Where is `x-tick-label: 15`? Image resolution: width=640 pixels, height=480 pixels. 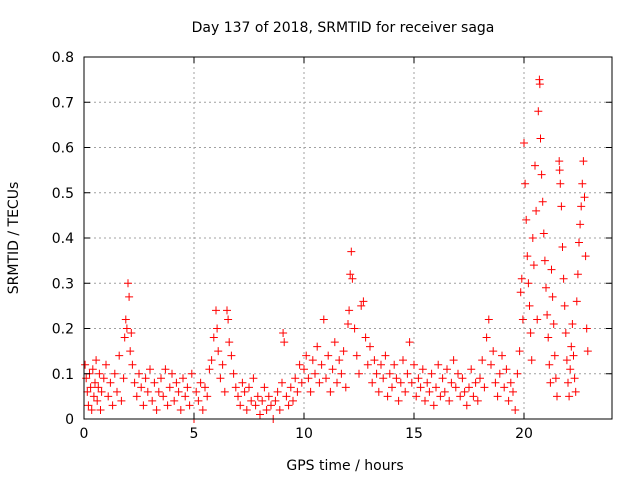 x-tick-label: 15 is located at coordinates (414, 434).